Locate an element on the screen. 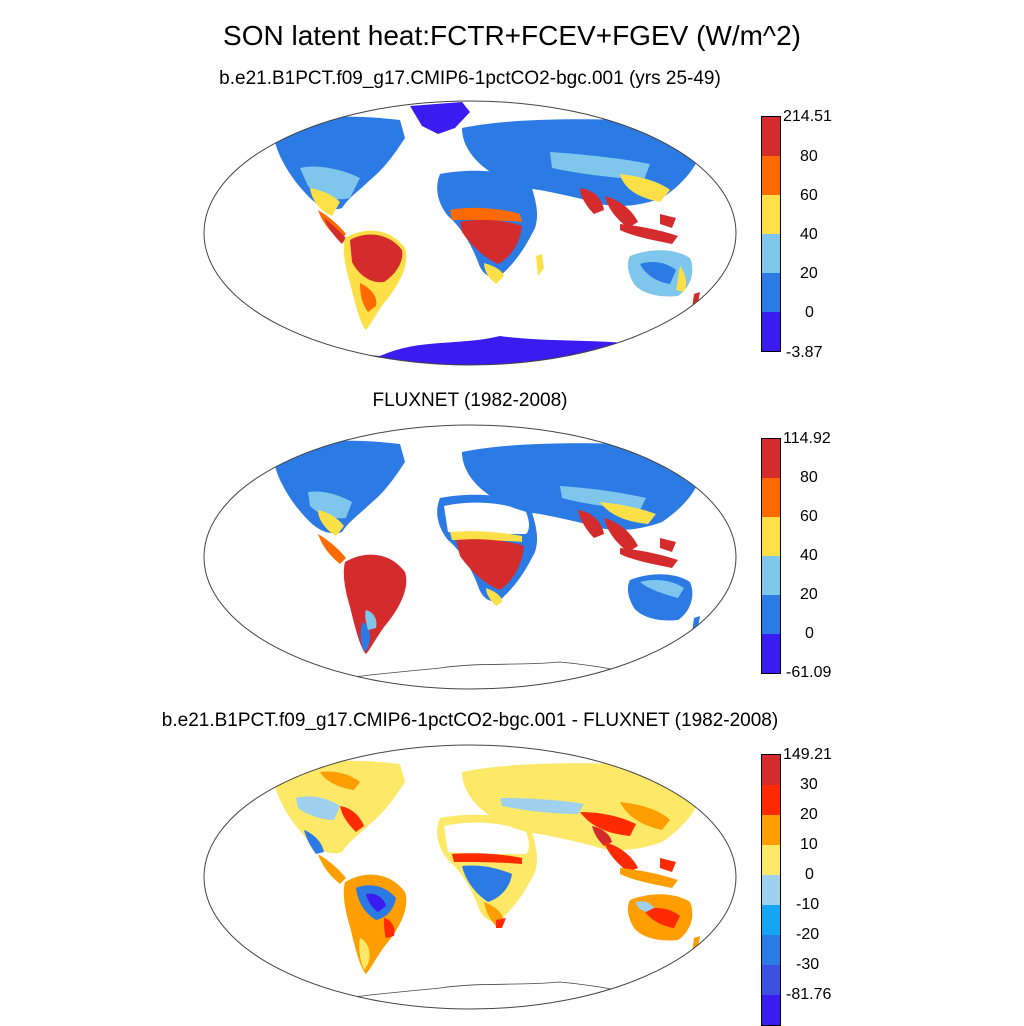 This screenshot has width=1024, height=1026. south-america is located at coordinates (375, 604).